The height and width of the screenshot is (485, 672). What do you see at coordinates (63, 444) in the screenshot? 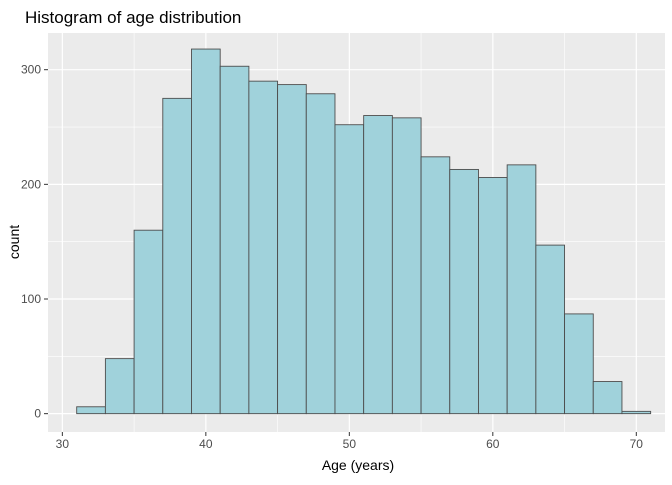
I see `x-tick-label: 30` at bounding box center [63, 444].